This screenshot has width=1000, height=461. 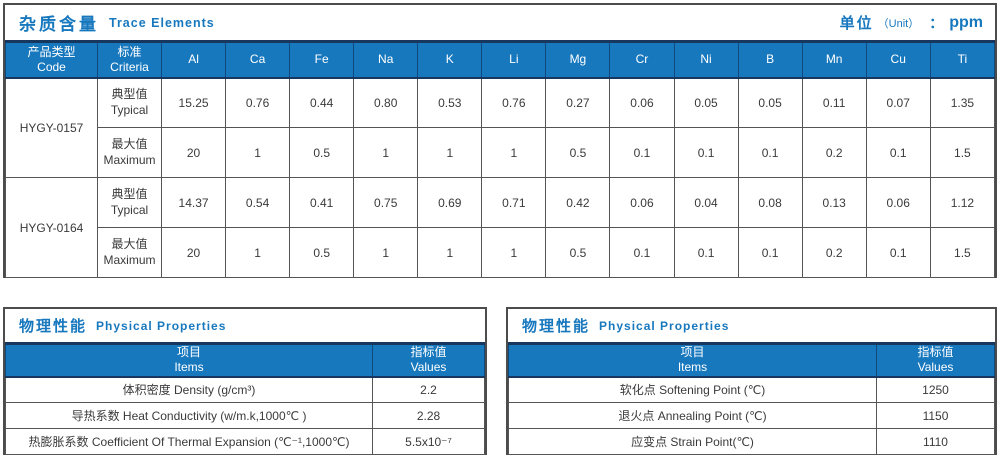 What do you see at coordinates (770, 102) in the screenshot?
I see `value-cell: 0.05` at bounding box center [770, 102].